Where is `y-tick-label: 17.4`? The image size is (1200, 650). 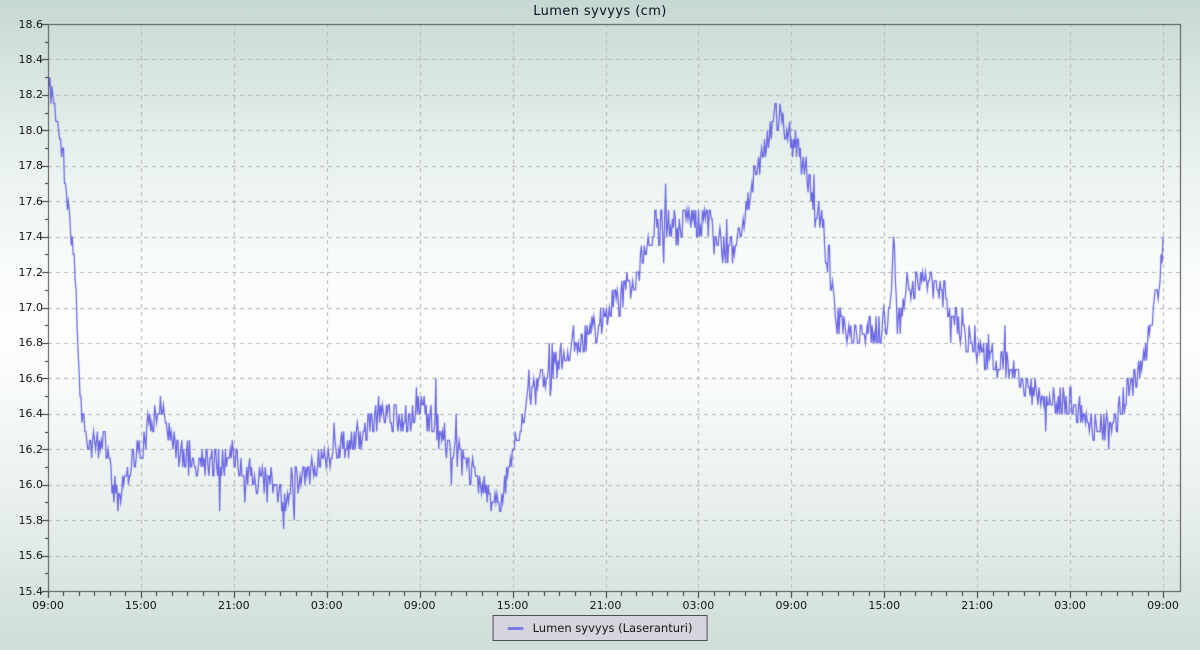
y-tick-label: 17.4 is located at coordinates (31, 237).